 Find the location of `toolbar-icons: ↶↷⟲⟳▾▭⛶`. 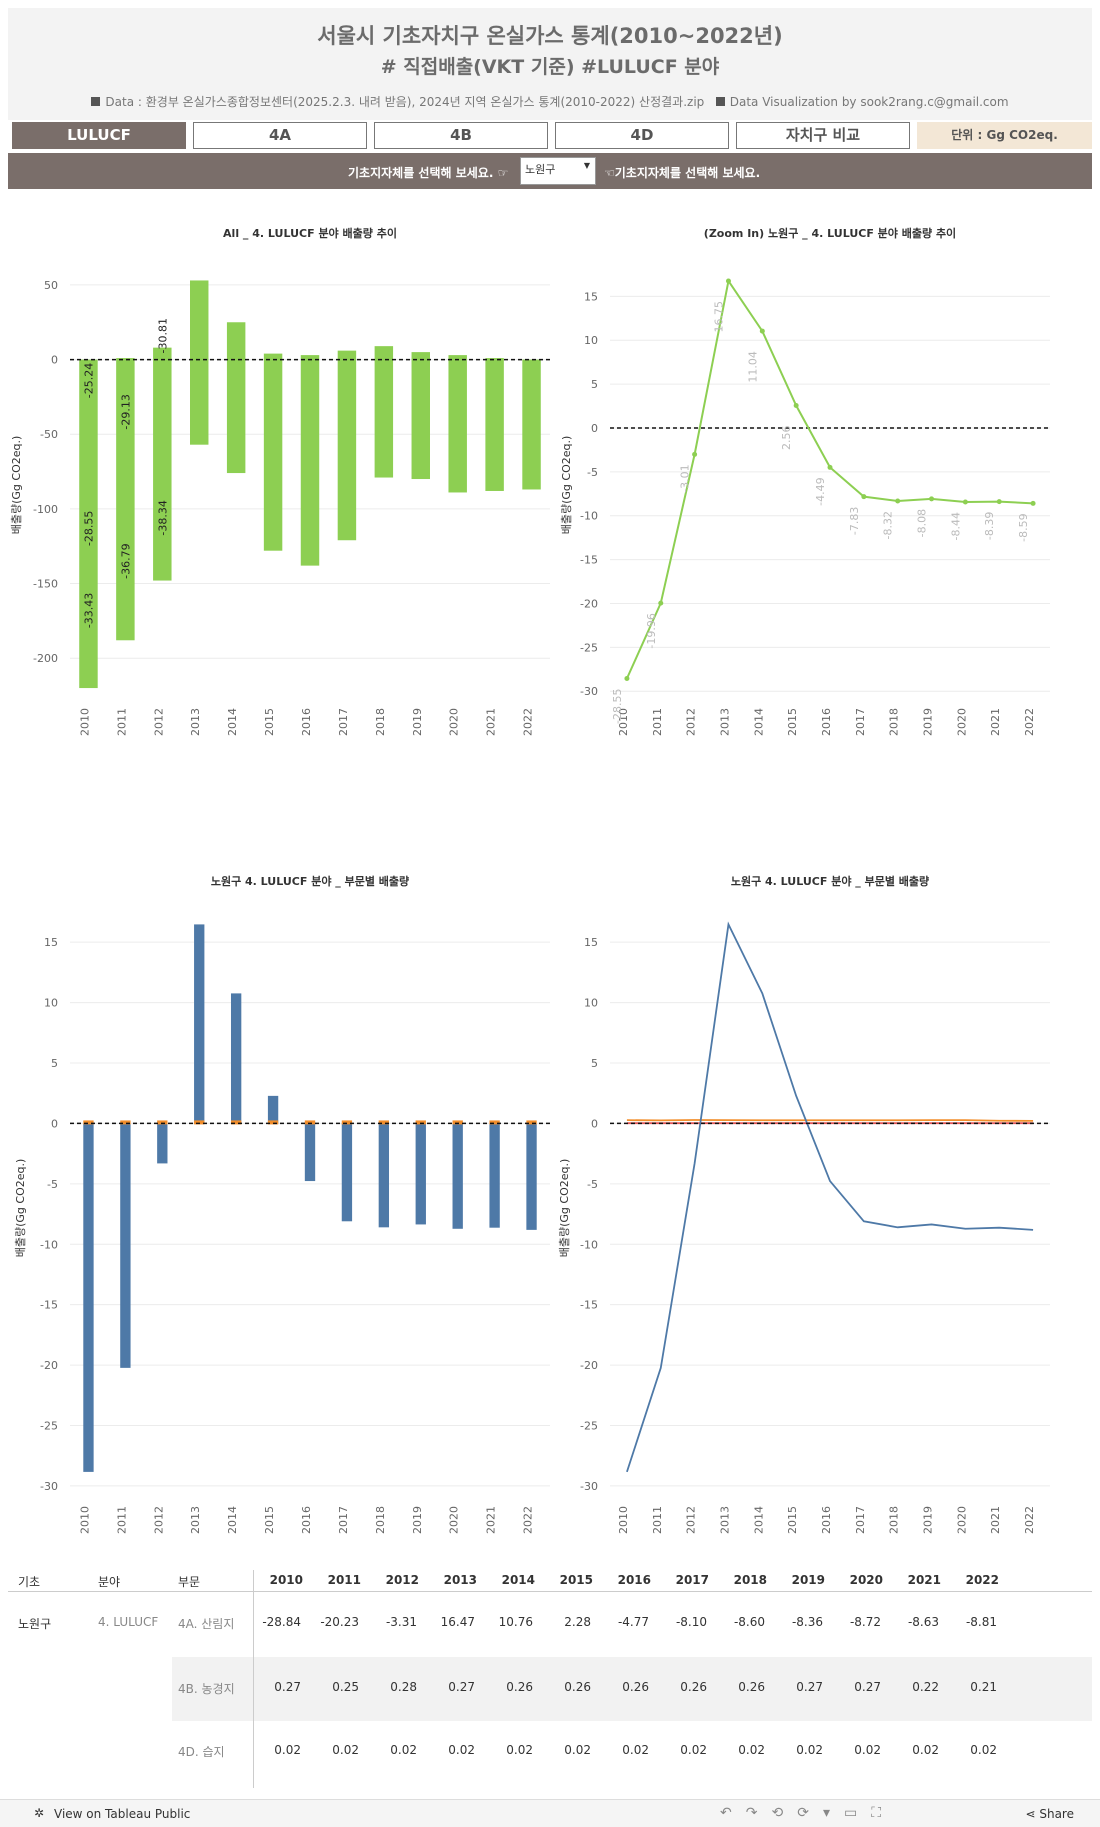

toolbar-icons: ↶↷⟲⟳▾▭⛶ is located at coordinates (807, 1813).